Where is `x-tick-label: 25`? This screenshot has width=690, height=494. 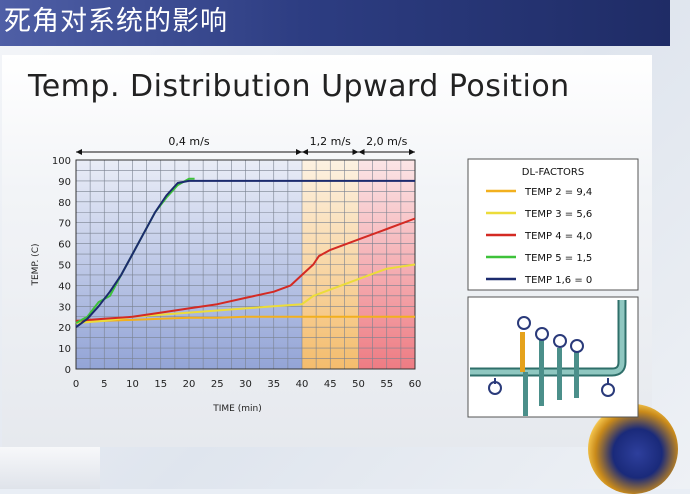
x-tick-label: 25 is located at coordinates (217, 384).